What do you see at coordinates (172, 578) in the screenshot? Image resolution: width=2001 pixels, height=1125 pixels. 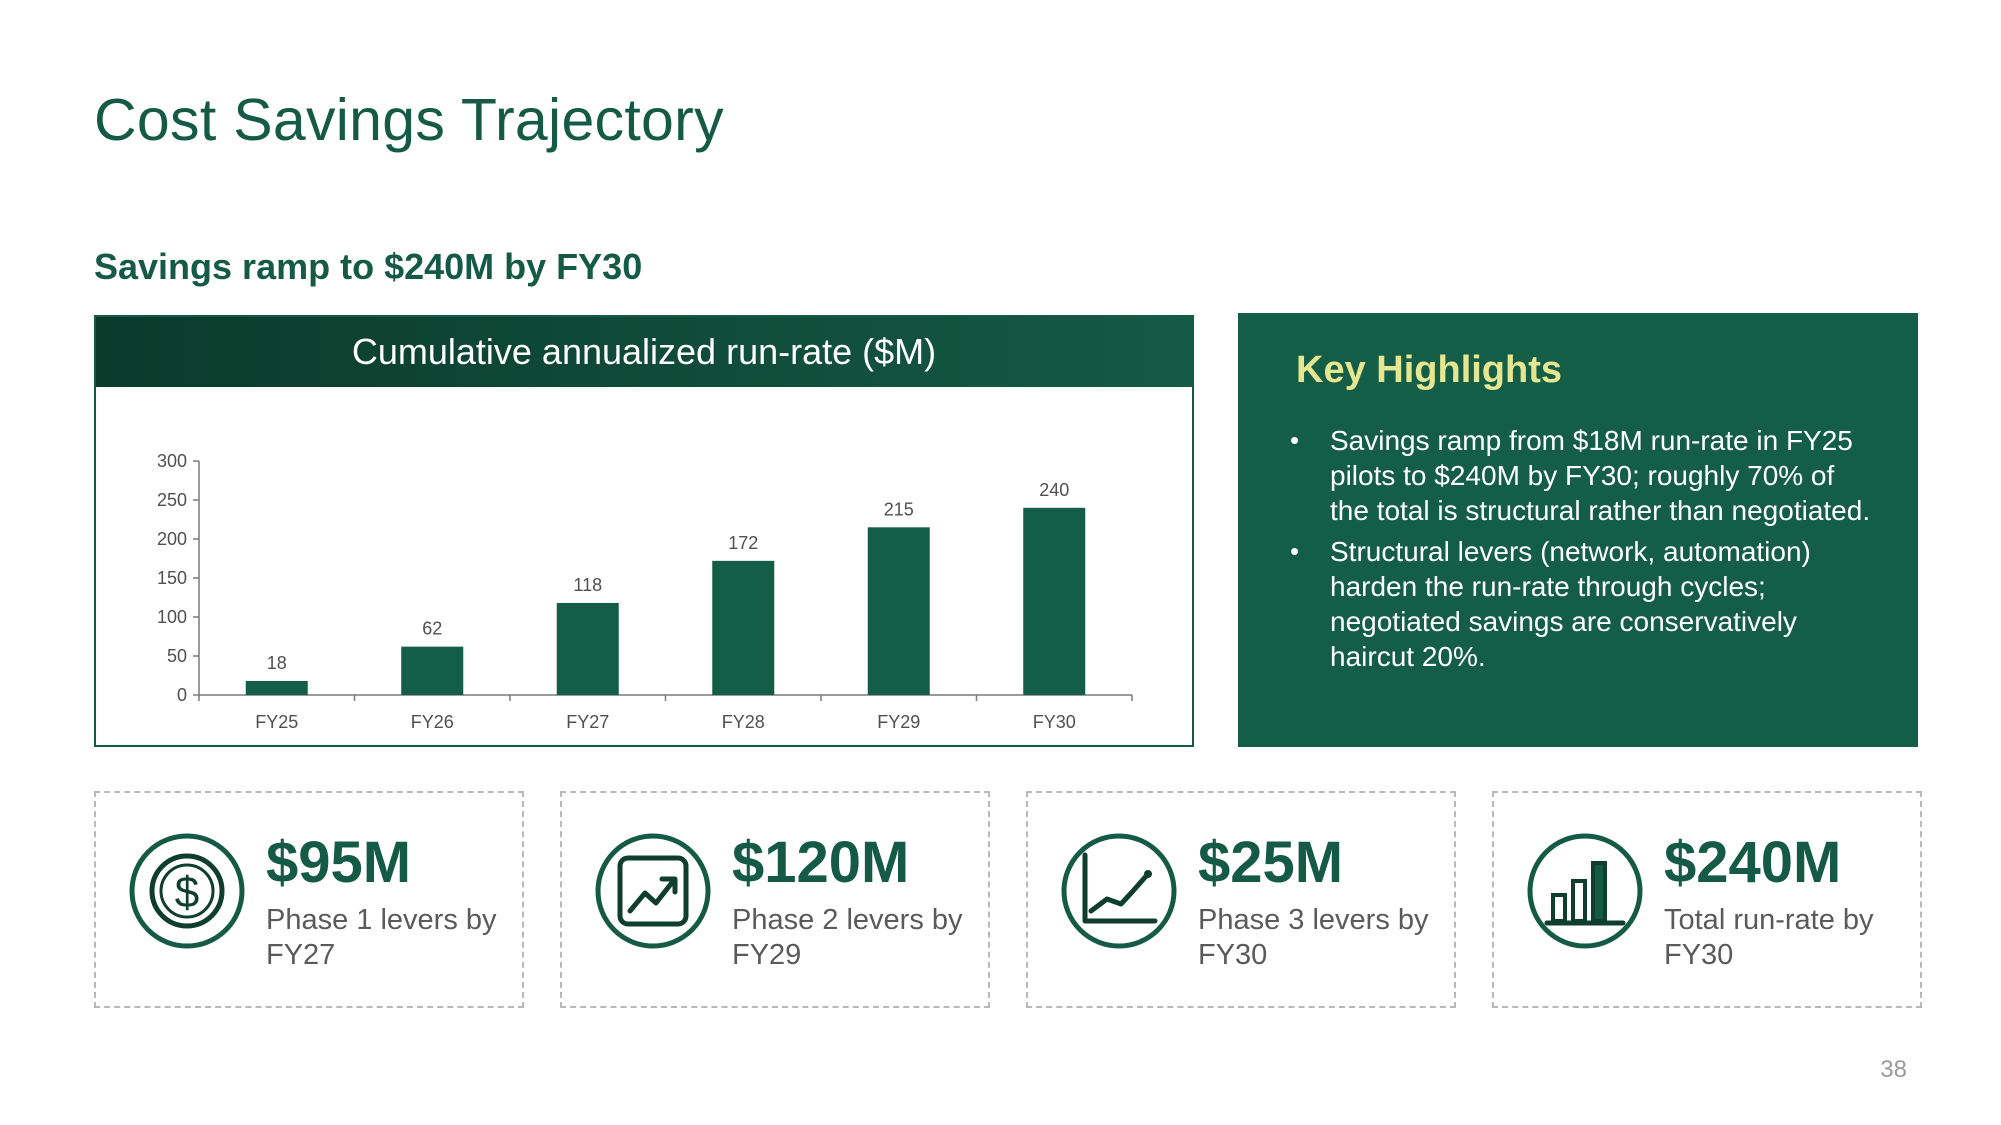 I see `y-tick-label: 150` at bounding box center [172, 578].